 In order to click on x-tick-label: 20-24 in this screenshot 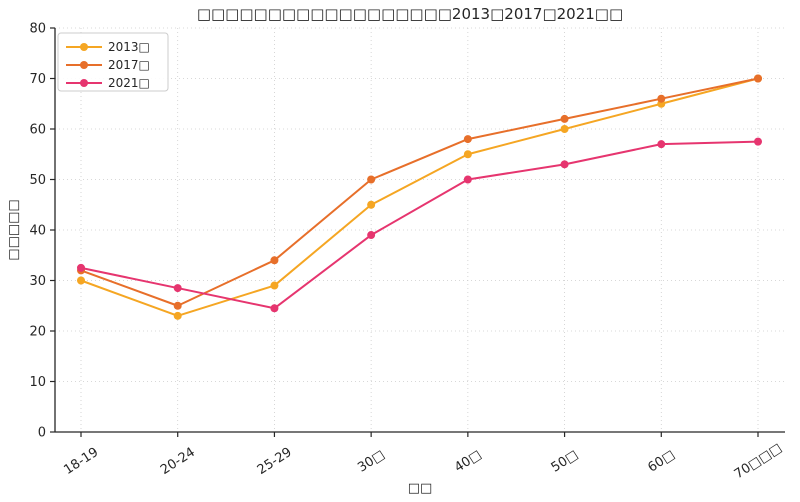, I will do `click(178, 461)`.